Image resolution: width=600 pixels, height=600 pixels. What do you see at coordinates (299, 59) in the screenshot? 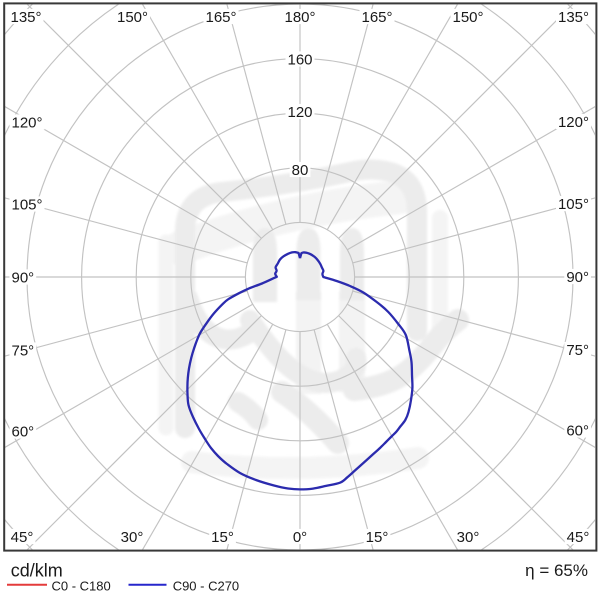
I see `svg-text: 160` at bounding box center [299, 59].